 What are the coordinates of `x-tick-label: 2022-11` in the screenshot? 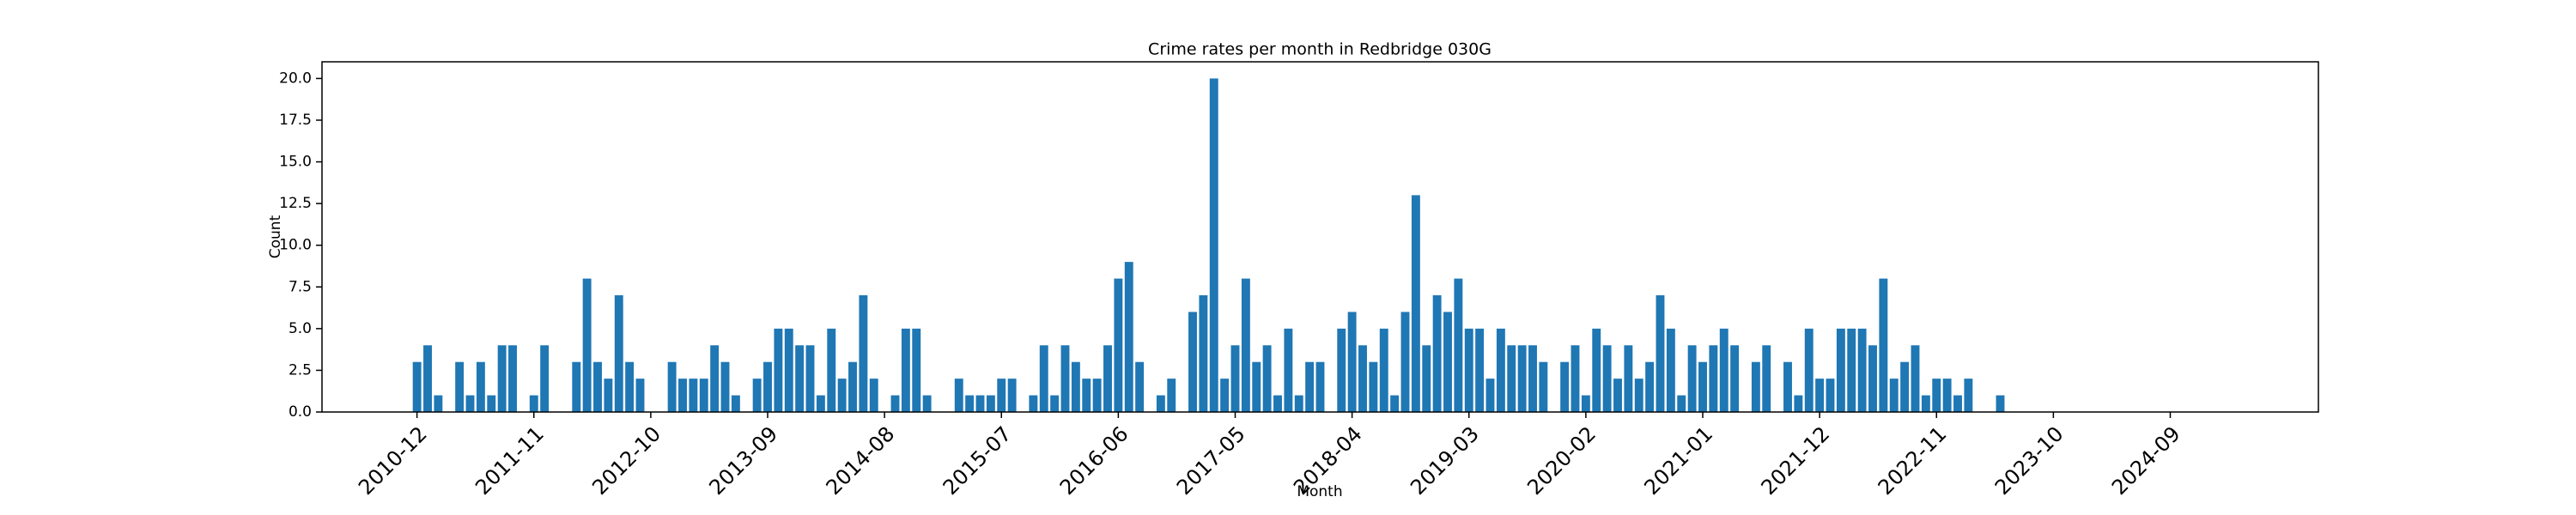 It's located at (1913, 460).